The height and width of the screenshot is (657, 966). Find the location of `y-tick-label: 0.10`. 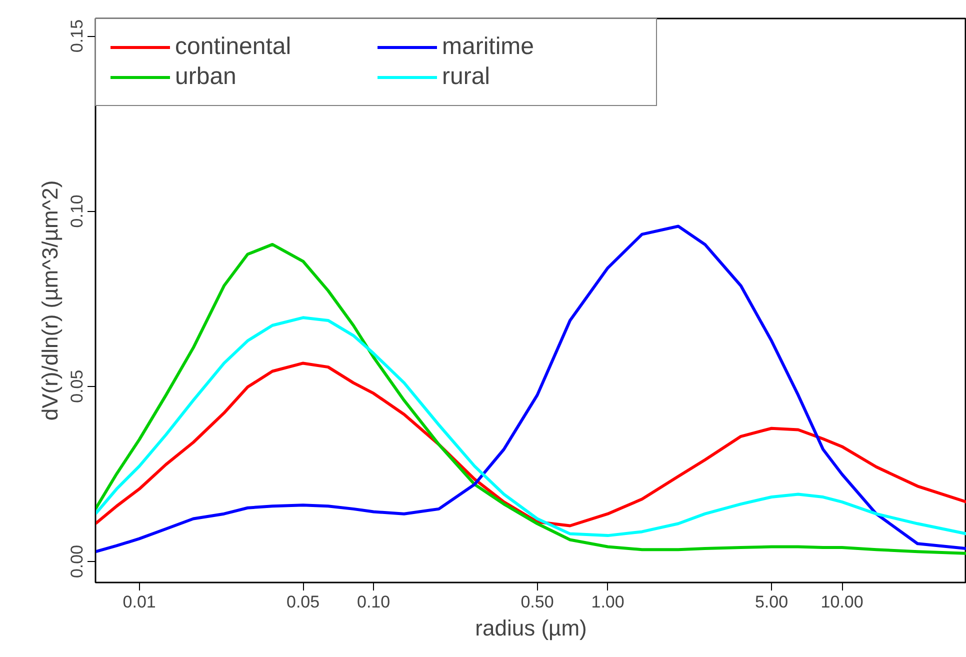

y-tick-label: 0.10 is located at coordinates (77, 211).